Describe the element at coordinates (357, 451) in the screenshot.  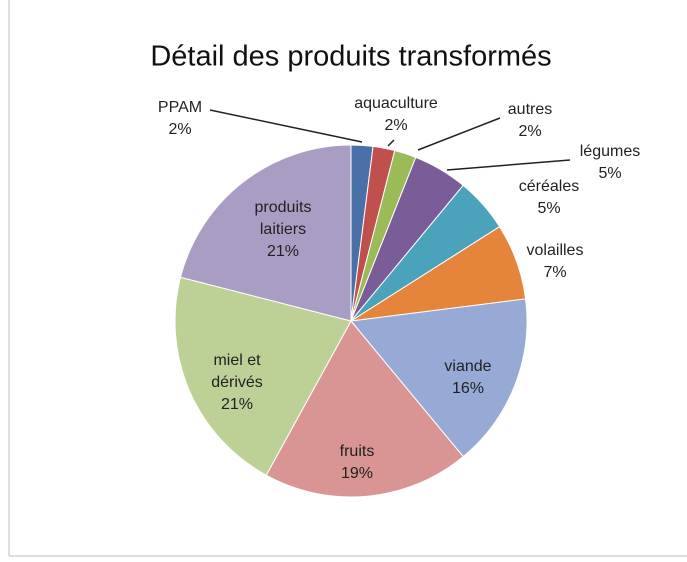
I see `category-label: fruits` at that location.